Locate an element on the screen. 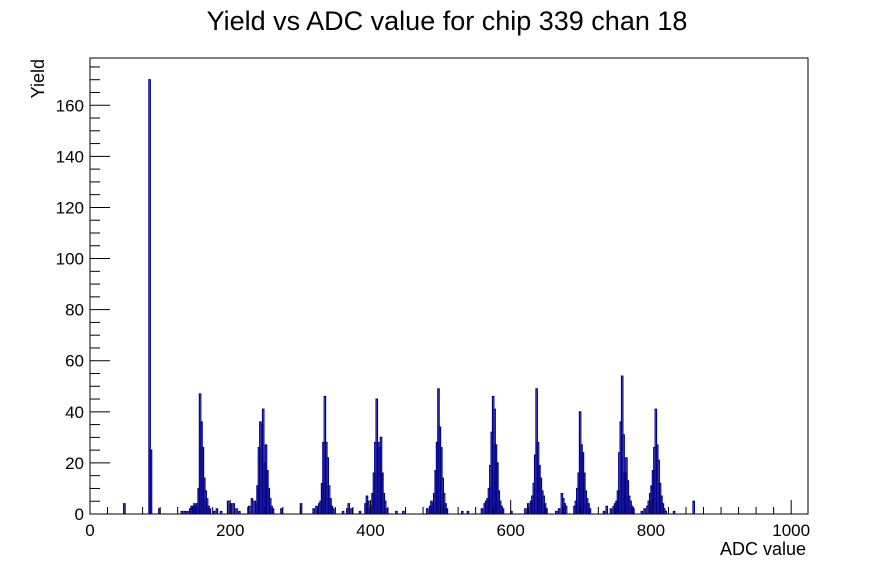  y-tick-label: 80 is located at coordinates (74, 310).